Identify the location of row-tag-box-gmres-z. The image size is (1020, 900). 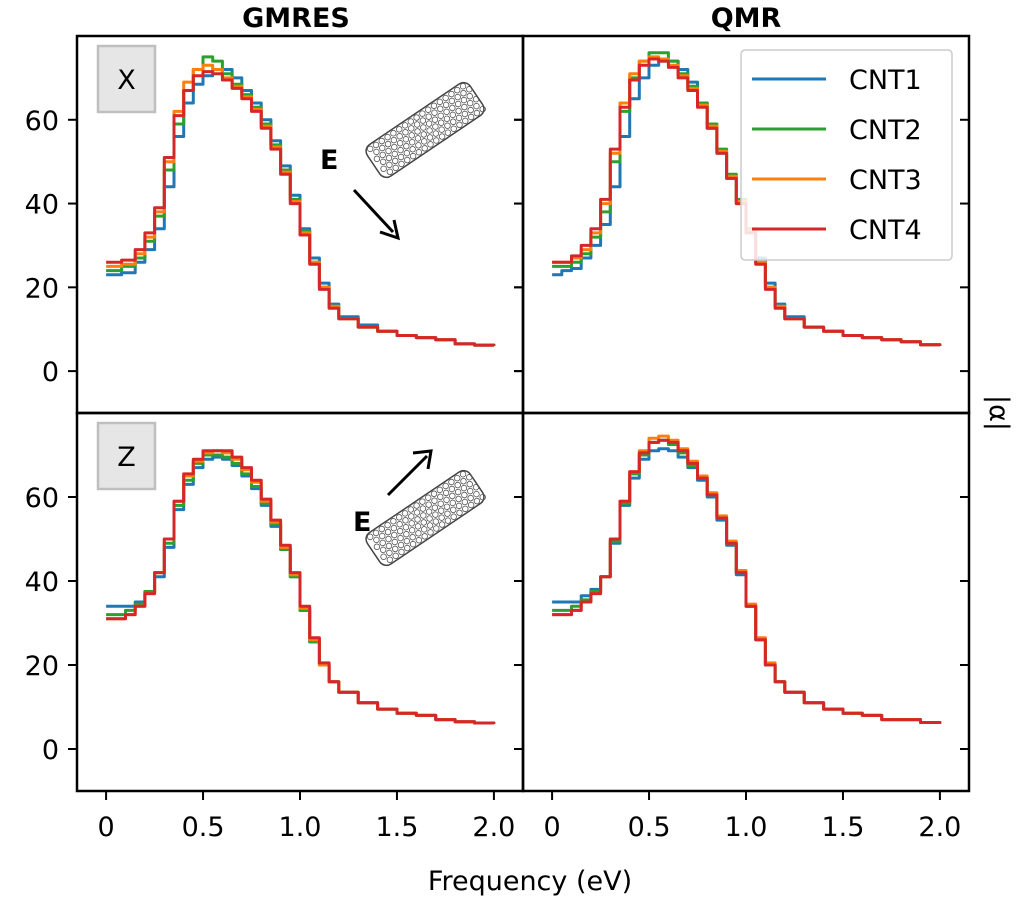
(126, 456).